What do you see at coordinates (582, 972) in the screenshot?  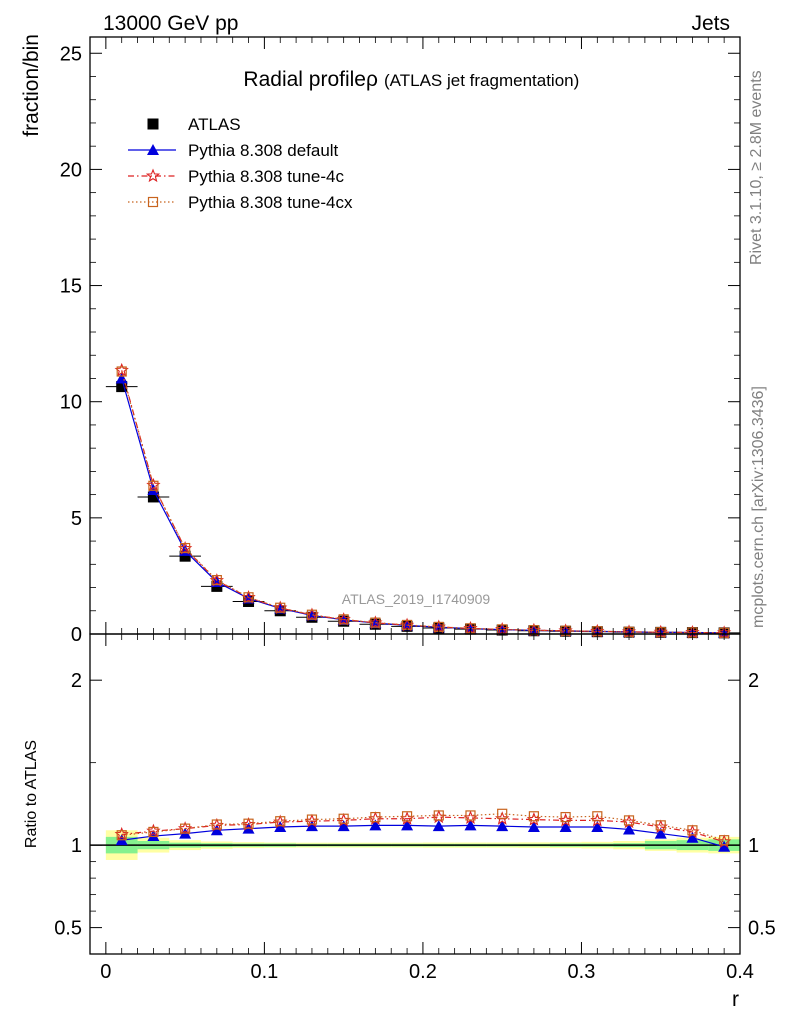 I see `x-tick-label: 0.3` at bounding box center [582, 972].